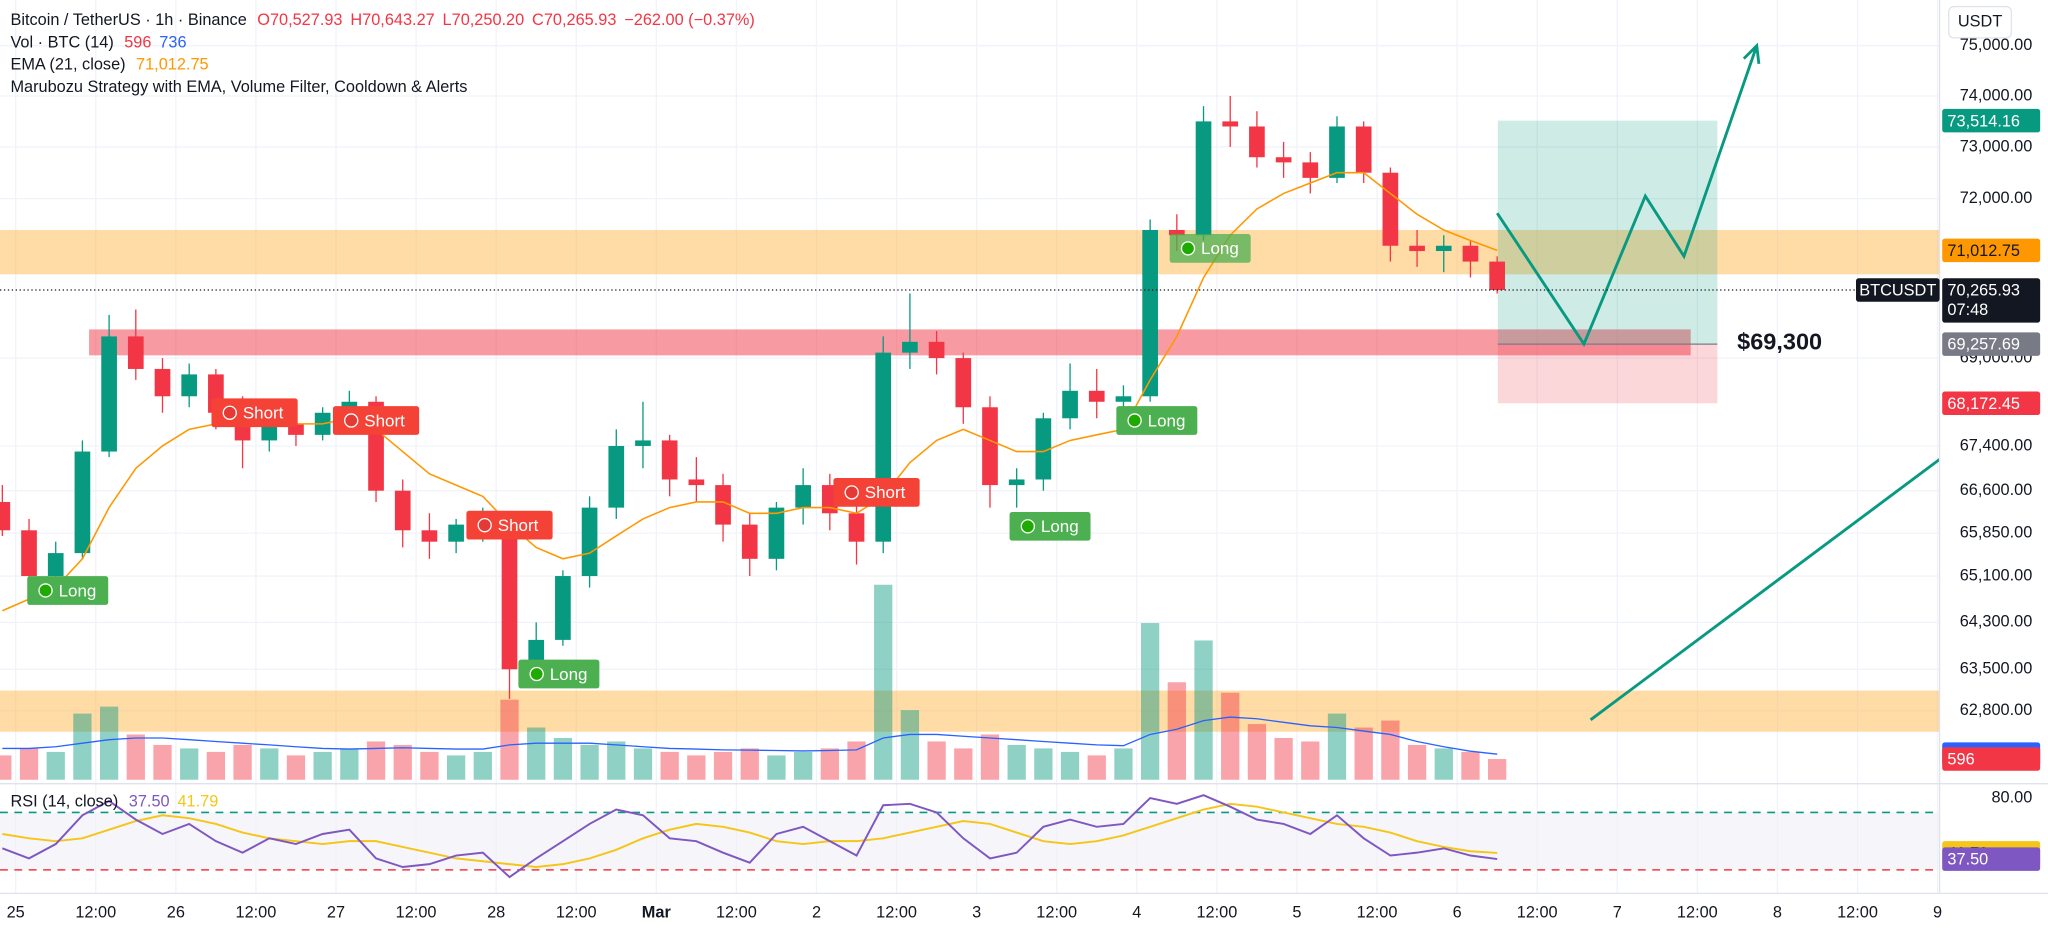  I want to click on rsi-ma-line, so click(750, 835).